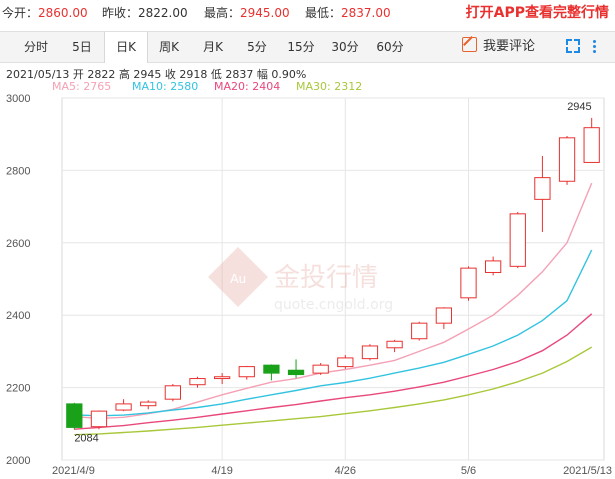  Describe the element at coordinates (18, 171) in the screenshot. I see `y-tick-label: 2800` at that location.